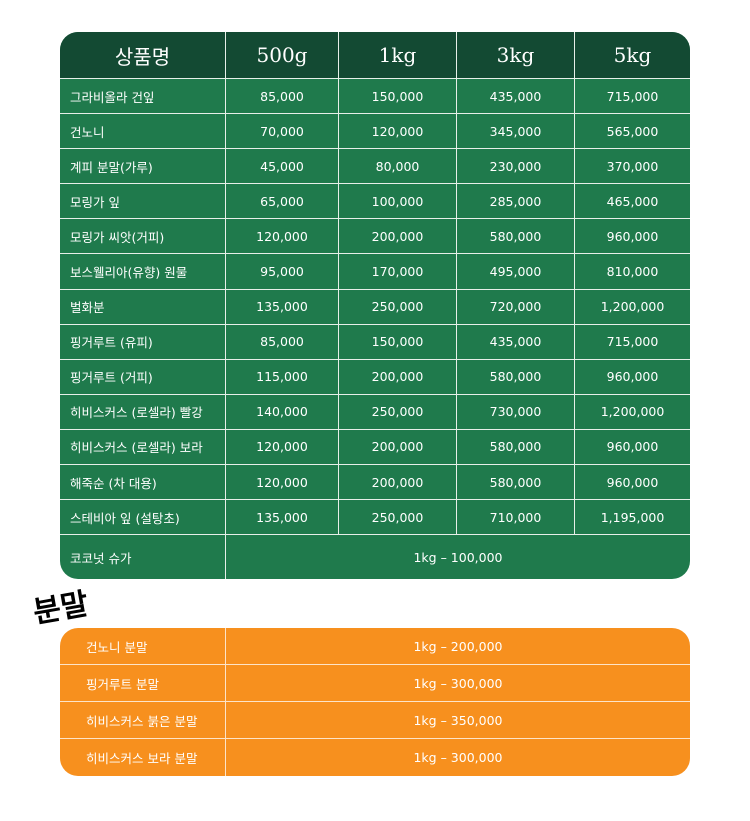 This screenshot has height=821, width=750. I want to click on product-name: 모링가 잎, so click(143, 201).